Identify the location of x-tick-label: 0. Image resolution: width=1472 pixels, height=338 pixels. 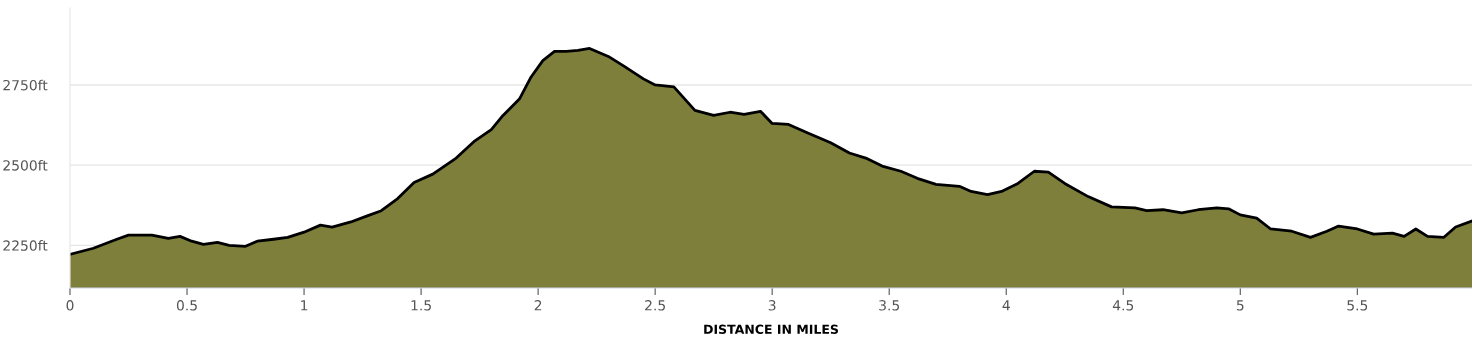
(70, 305).